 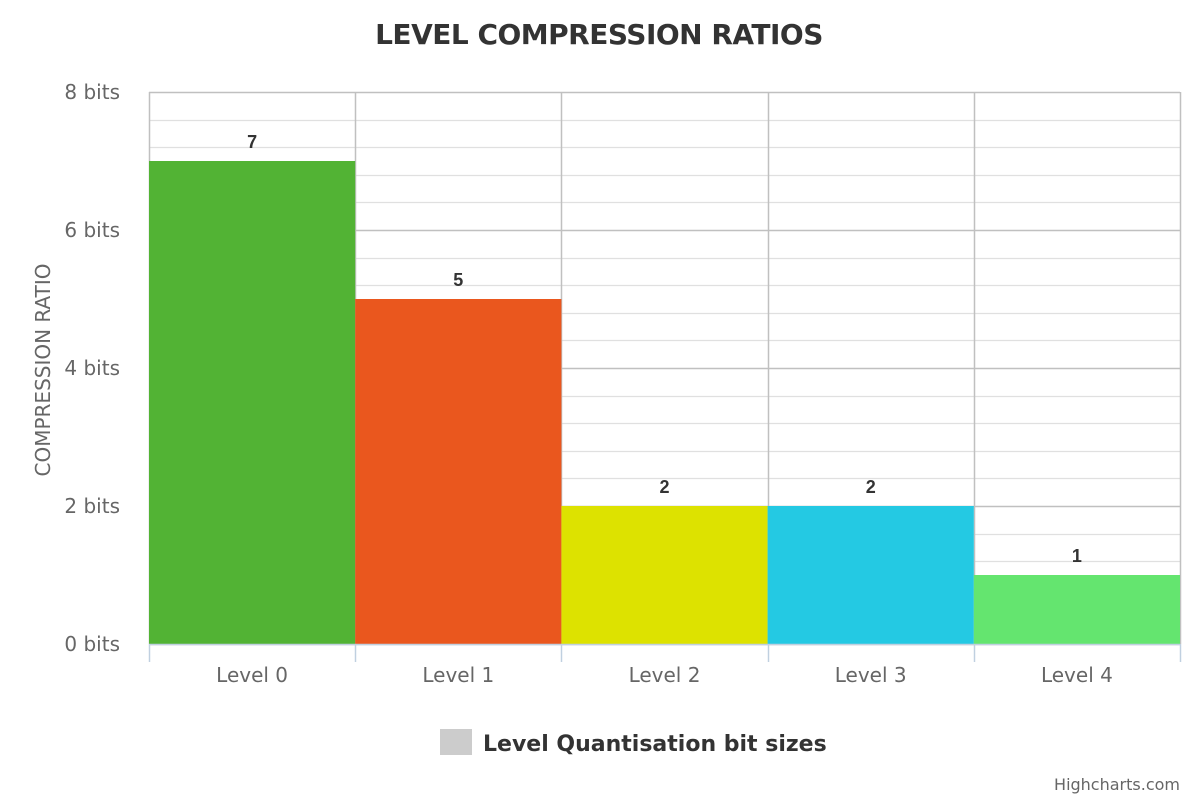 I want to click on x-tick-label: Level 1, so click(x=458, y=675).